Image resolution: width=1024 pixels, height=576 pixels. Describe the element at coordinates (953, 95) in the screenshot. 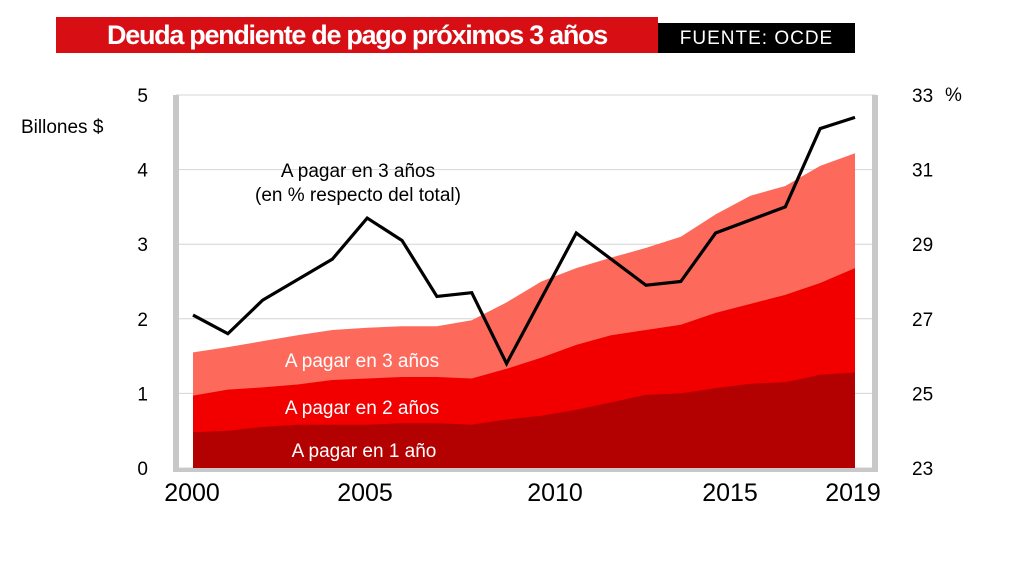

I see `right-axis-unit: %` at that location.